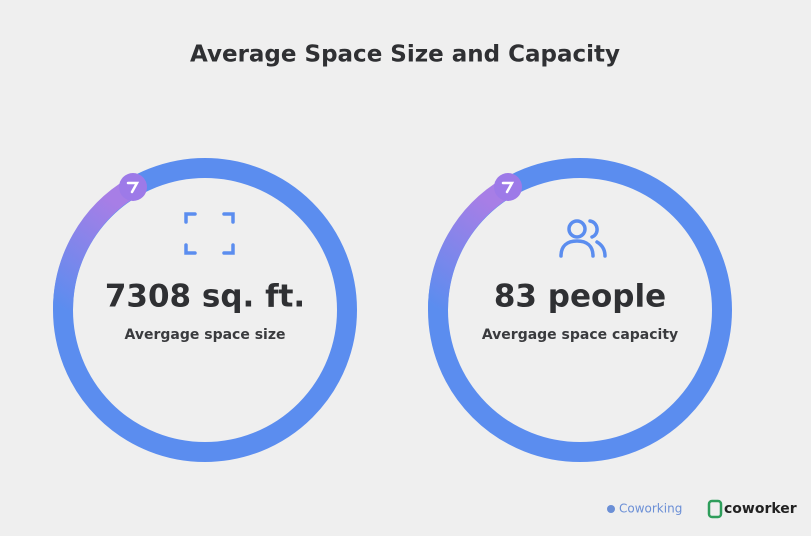 The width and height of the screenshot is (811, 536). Describe the element at coordinates (580, 335) in the screenshot. I see `card-label: Avergage space capacity` at that location.